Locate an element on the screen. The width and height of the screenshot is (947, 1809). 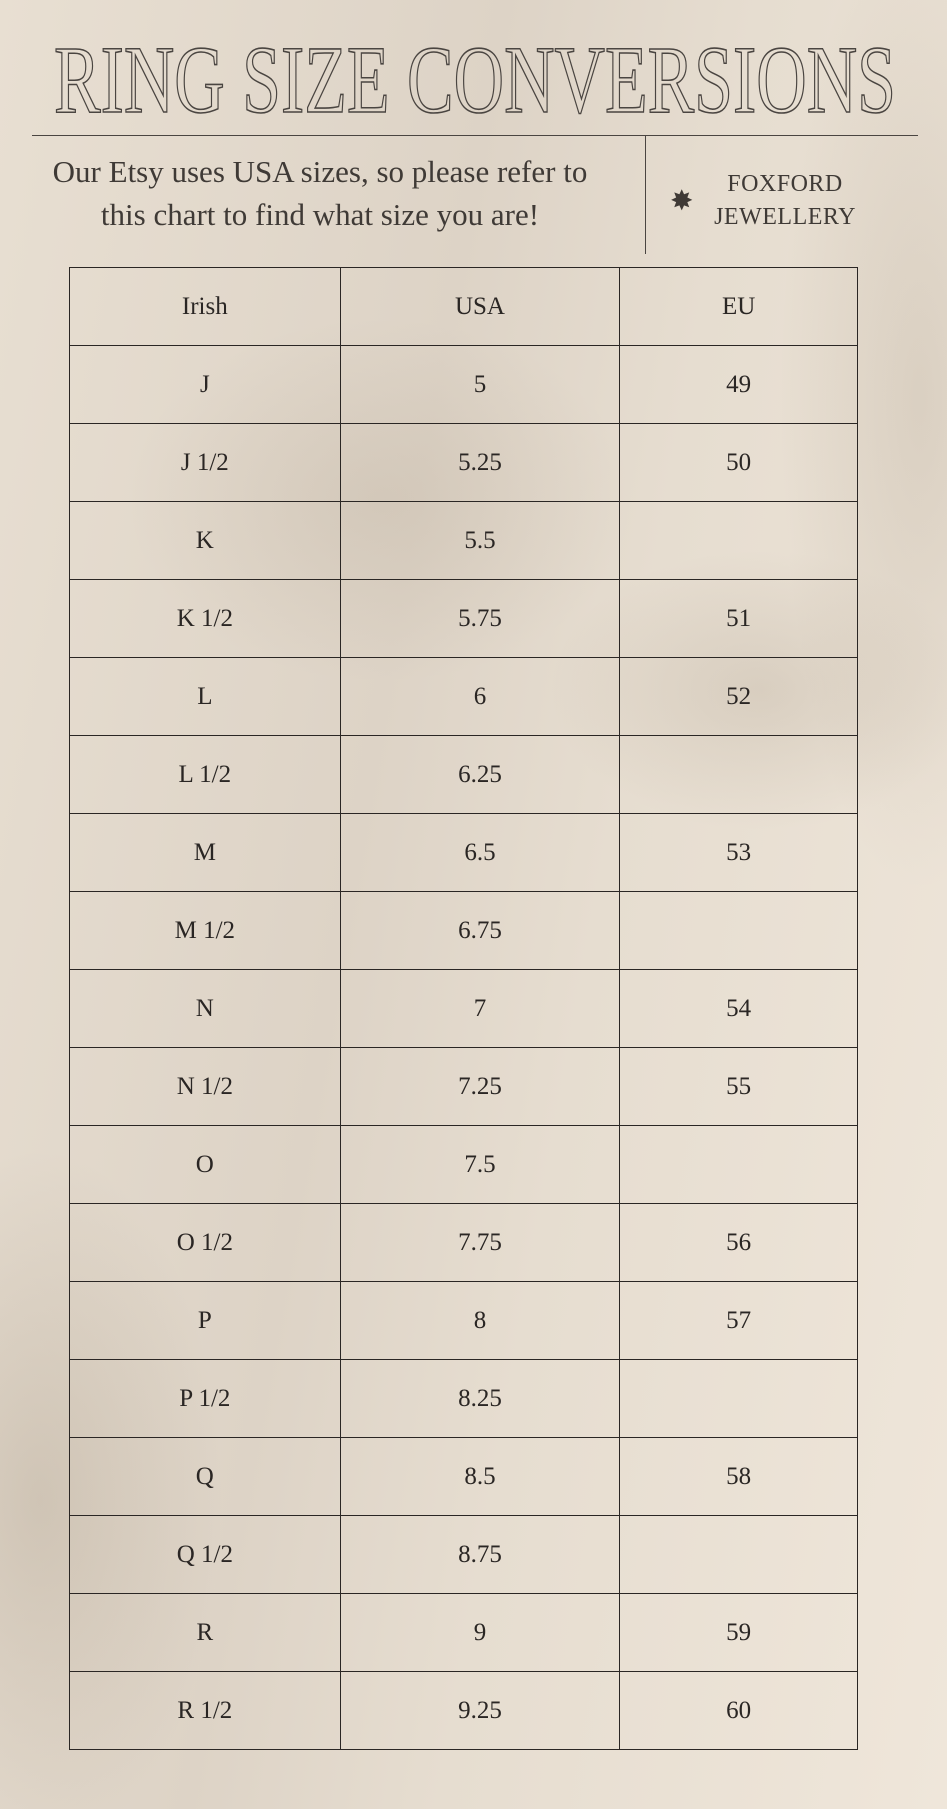
cell-irish: J 1/2 is located at coordinates (205, 462).